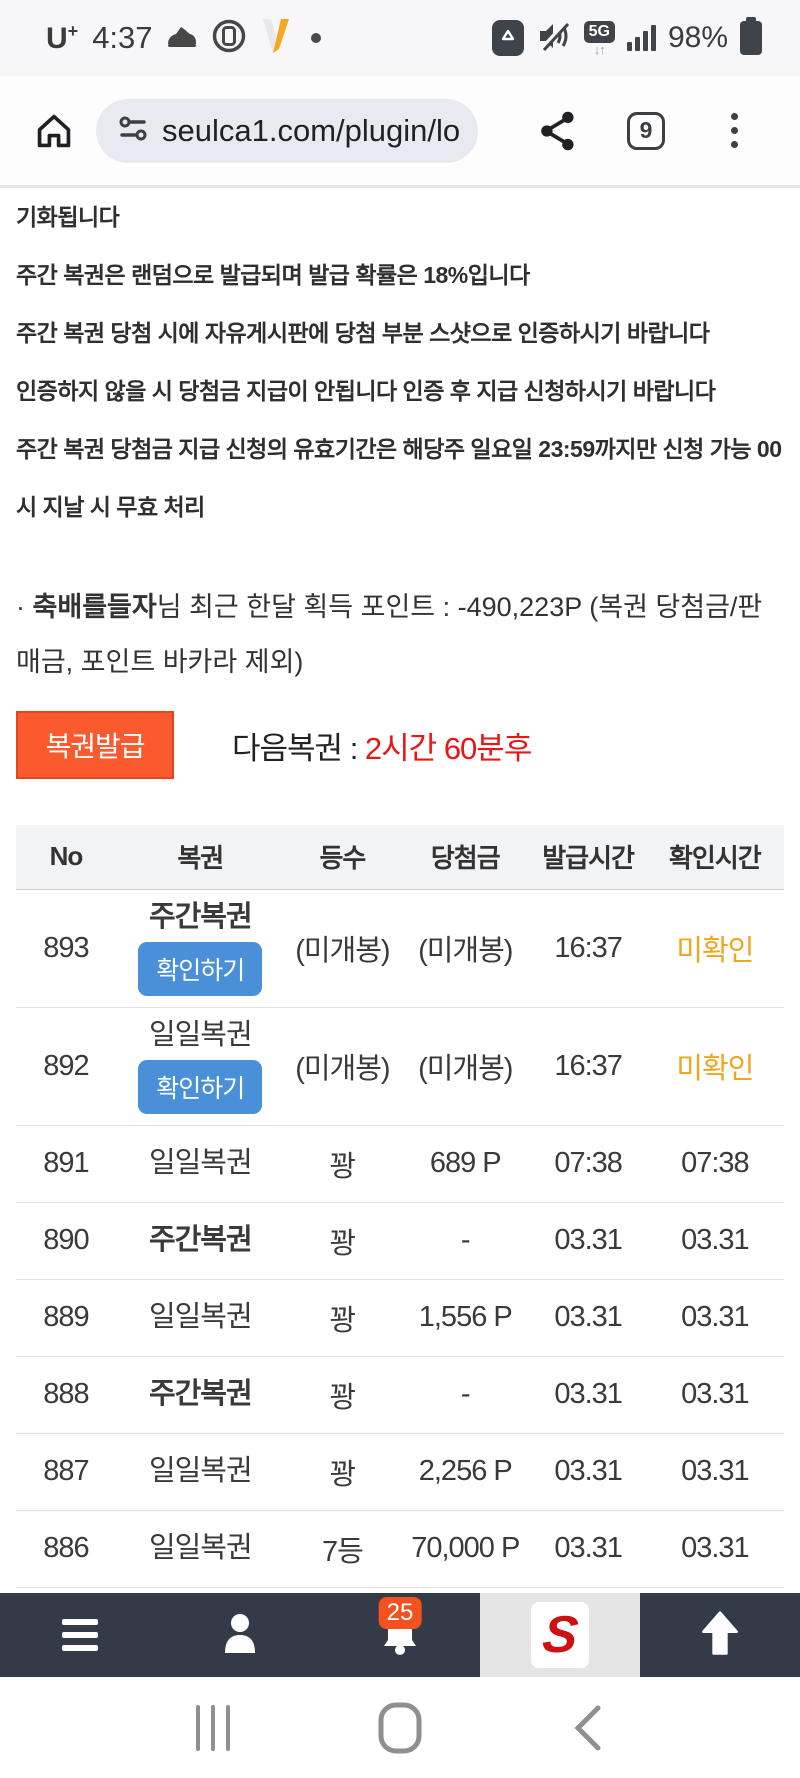  I want to click on column-header: 당첨금, so click(465, 857).